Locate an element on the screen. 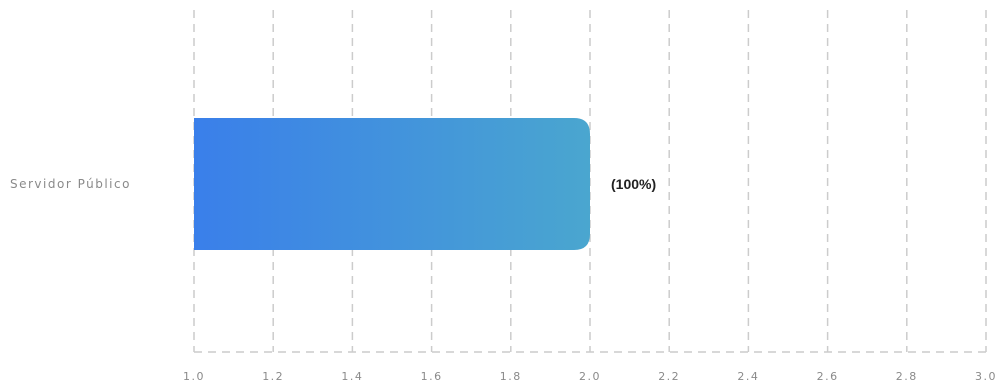 This screenshot has height=385, width=1001. category-label: Servidor Público is located at coordinates (70, 184).